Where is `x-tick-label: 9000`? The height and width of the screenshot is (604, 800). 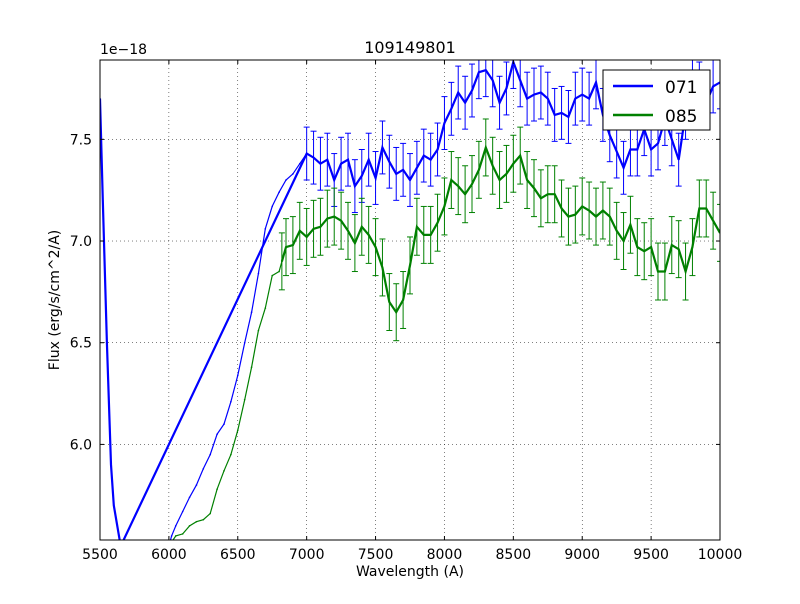
x-tick-label: 9000 is located at coordinates (582, 555).